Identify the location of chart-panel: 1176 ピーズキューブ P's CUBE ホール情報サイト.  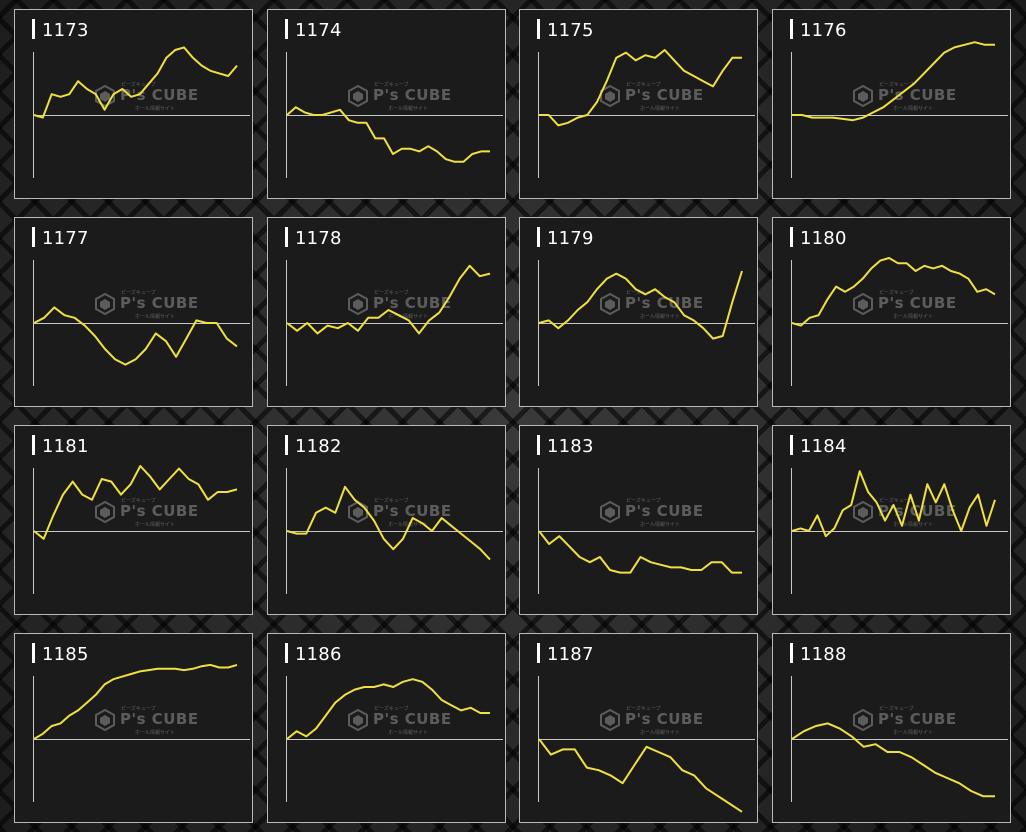
(891, 104).